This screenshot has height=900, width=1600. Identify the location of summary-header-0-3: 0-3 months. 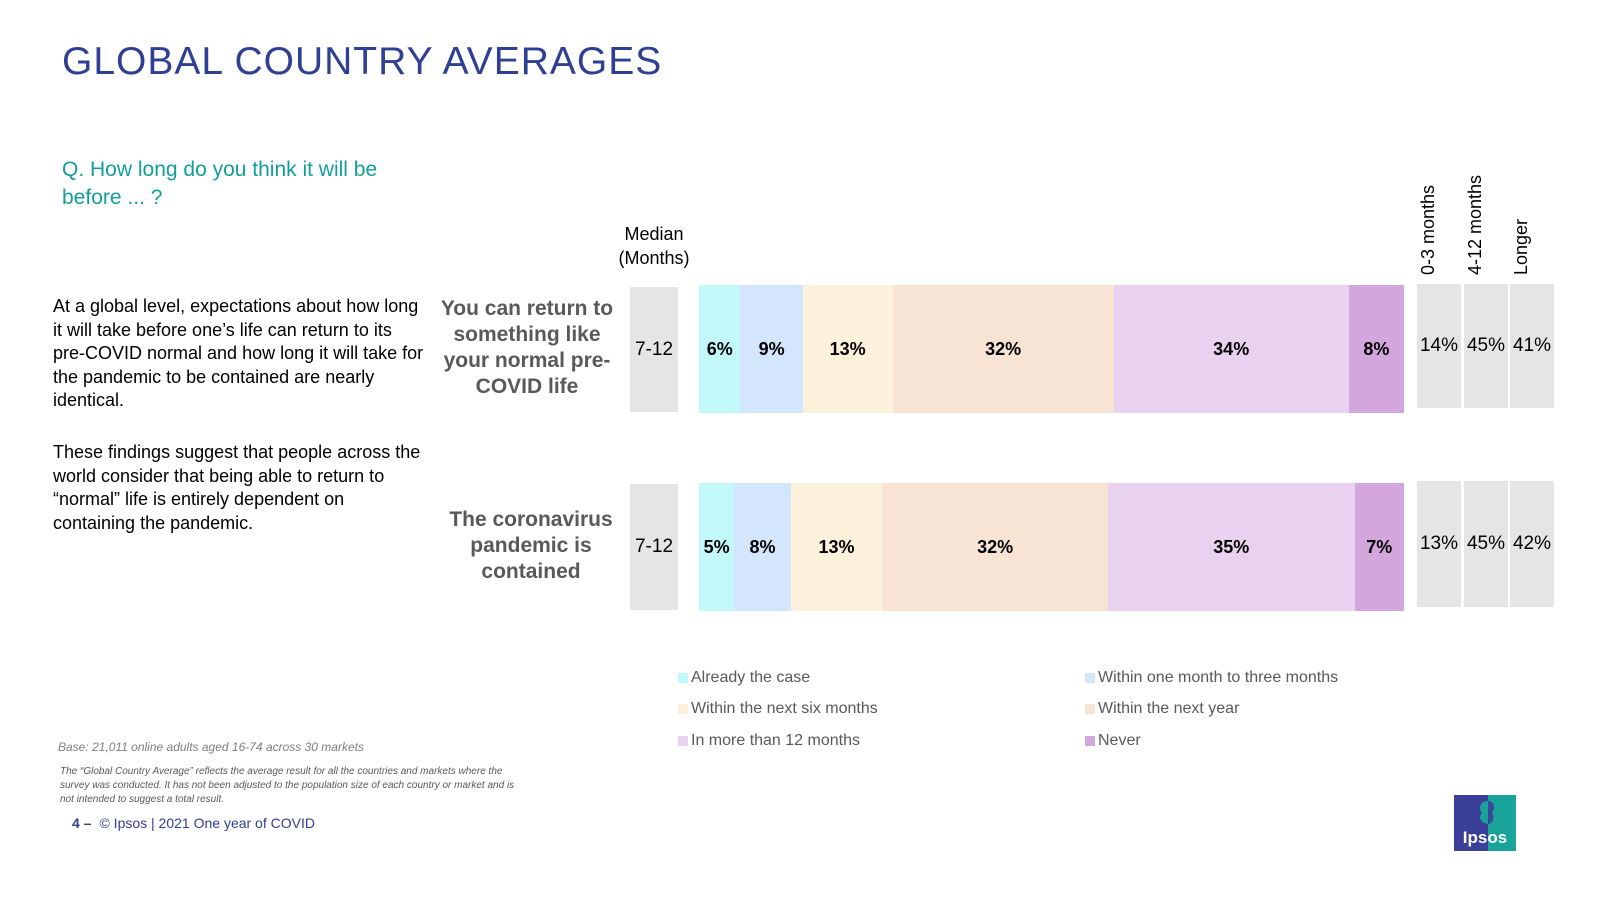
(1436, 205).